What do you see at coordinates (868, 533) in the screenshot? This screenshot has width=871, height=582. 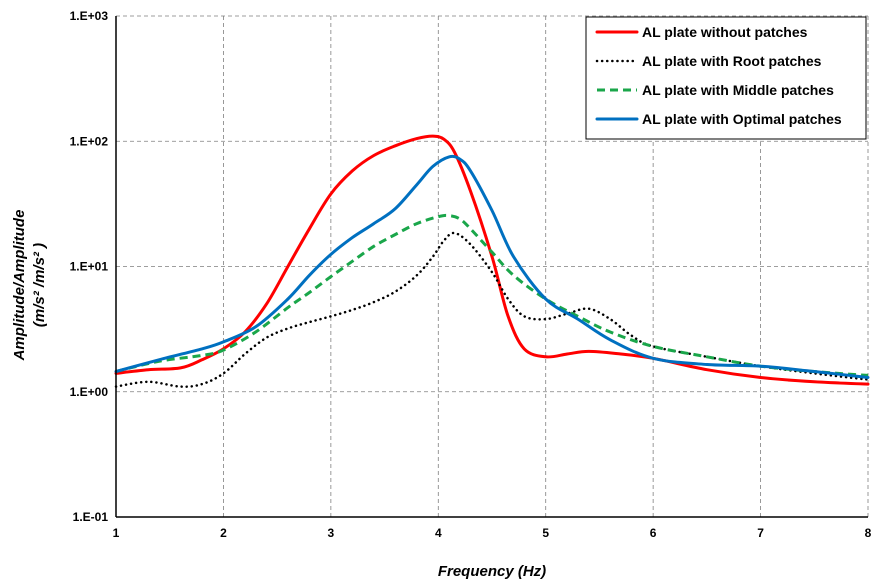 I see `x-tick-label: 8` at bounding box center [868, 533].